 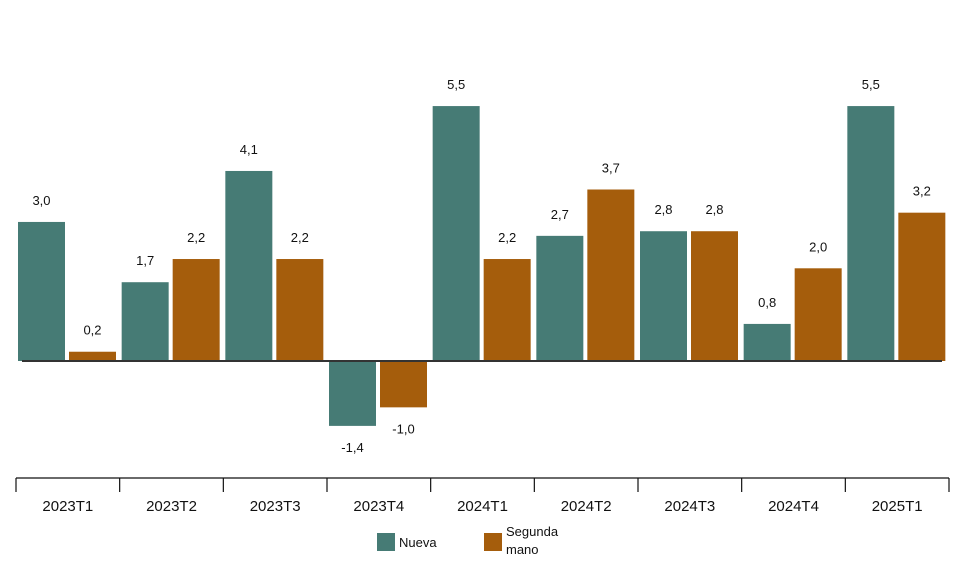 I want to click on bar-nueva-2024T1, so click(x=456, y=233).